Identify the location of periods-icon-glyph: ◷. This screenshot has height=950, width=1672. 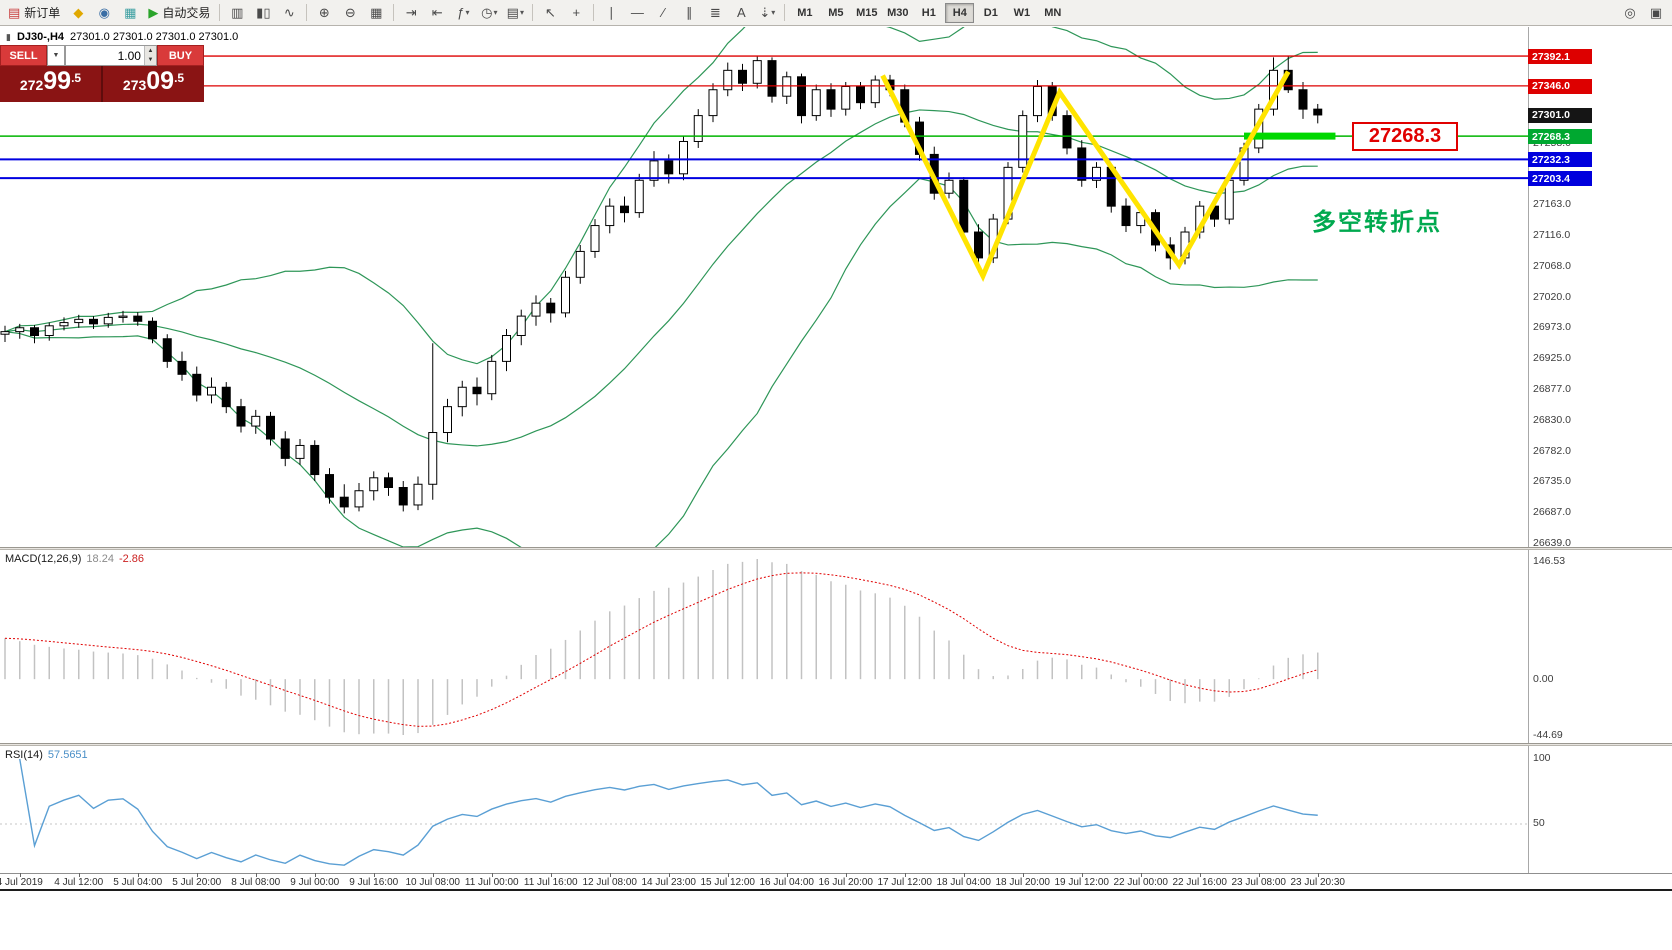
(487, 12).